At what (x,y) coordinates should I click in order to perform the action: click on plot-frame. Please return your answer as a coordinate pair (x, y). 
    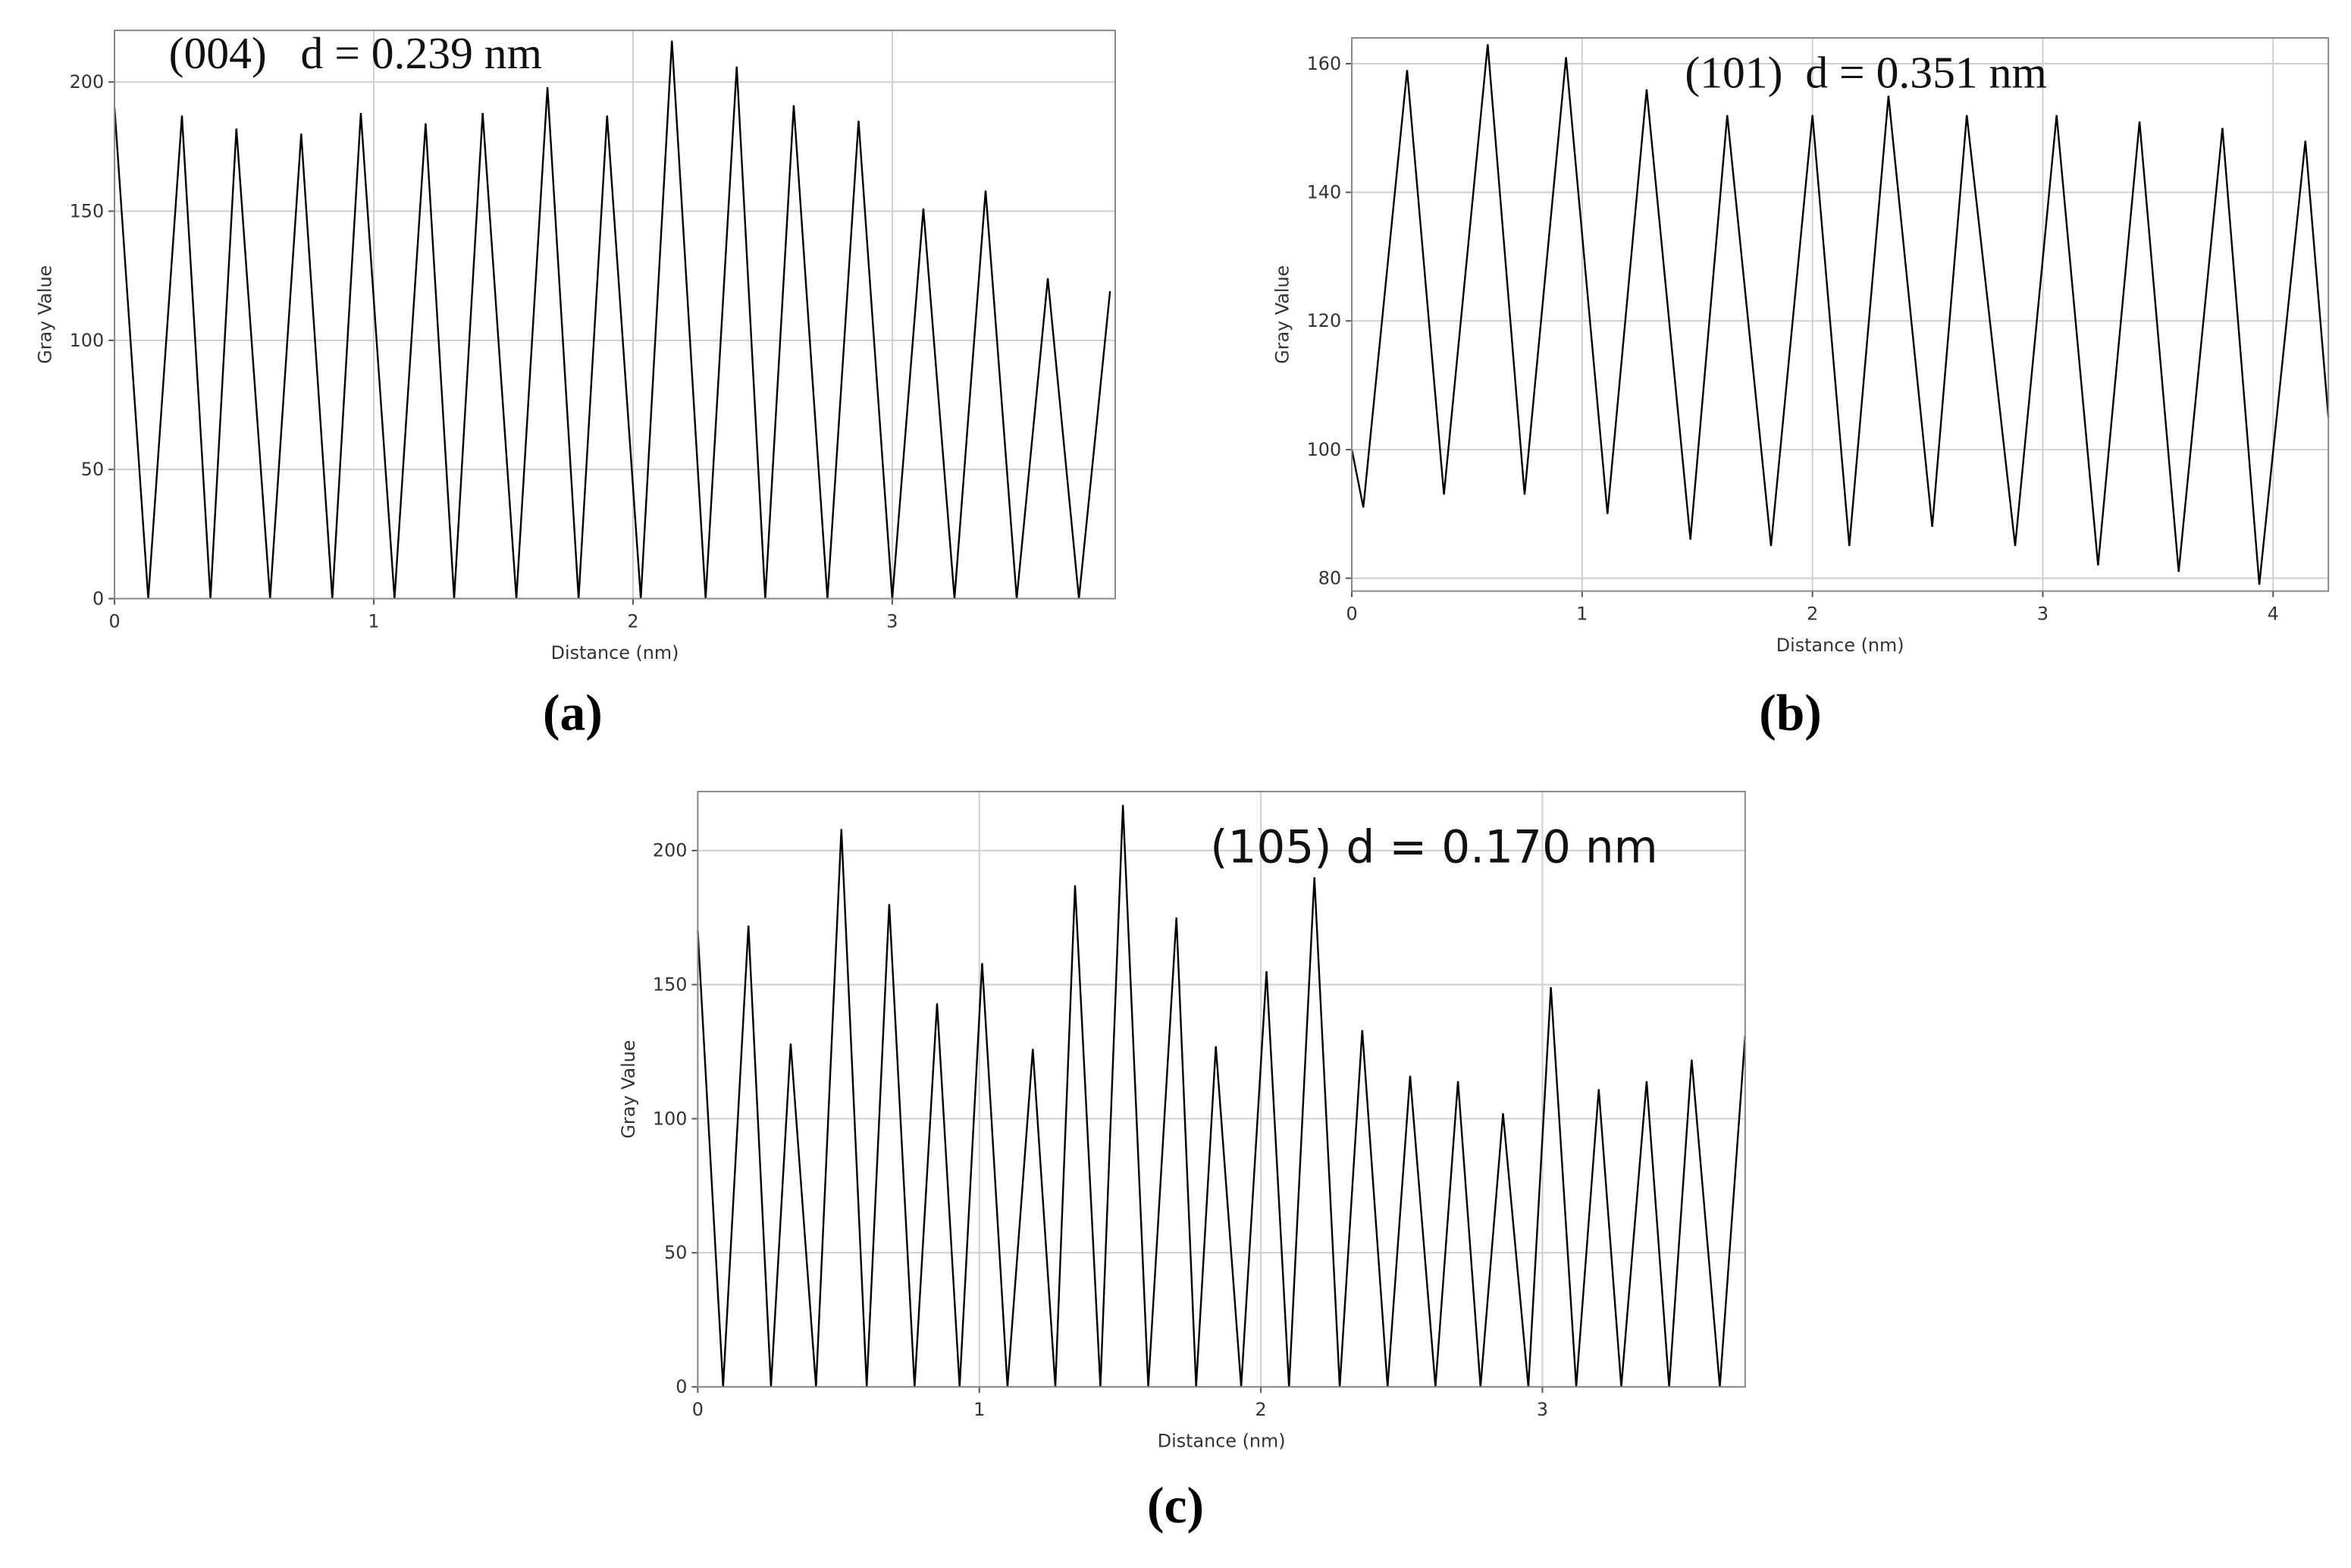
    Looking at the image, I should click on (1840, 314).